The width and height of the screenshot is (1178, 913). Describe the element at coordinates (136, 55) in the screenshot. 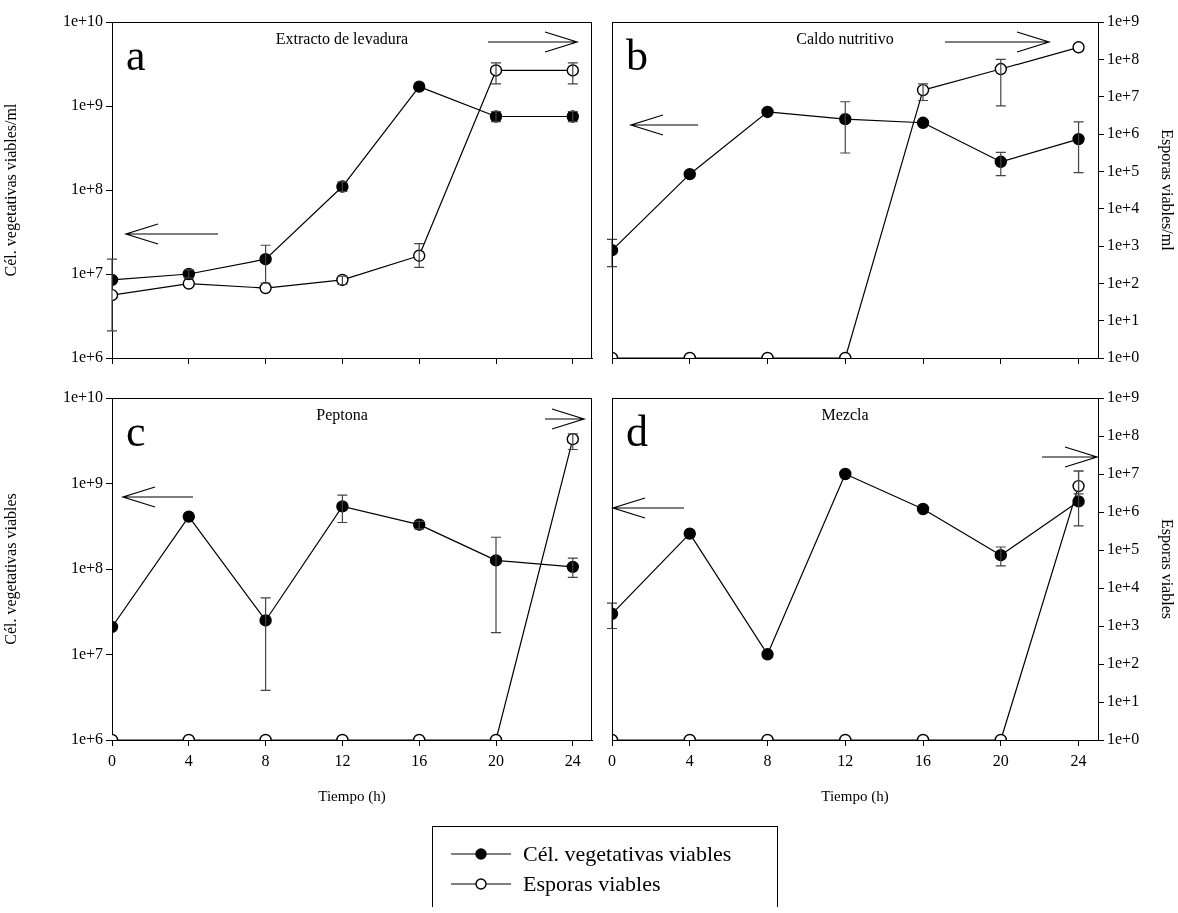

I see `annotation: a` at that location.